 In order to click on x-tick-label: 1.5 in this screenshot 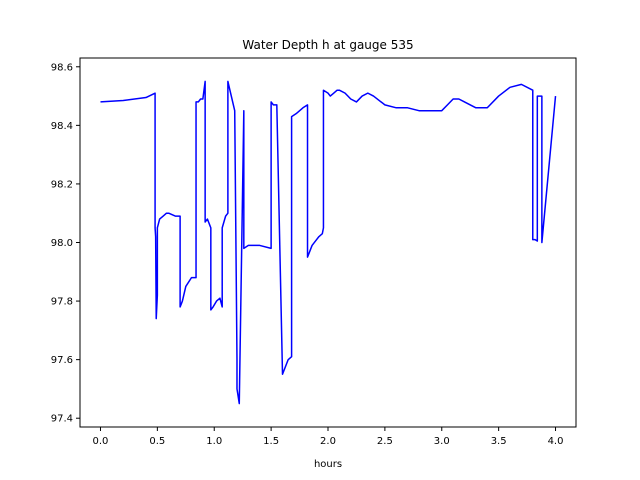, I will do `click(271, 441)`.